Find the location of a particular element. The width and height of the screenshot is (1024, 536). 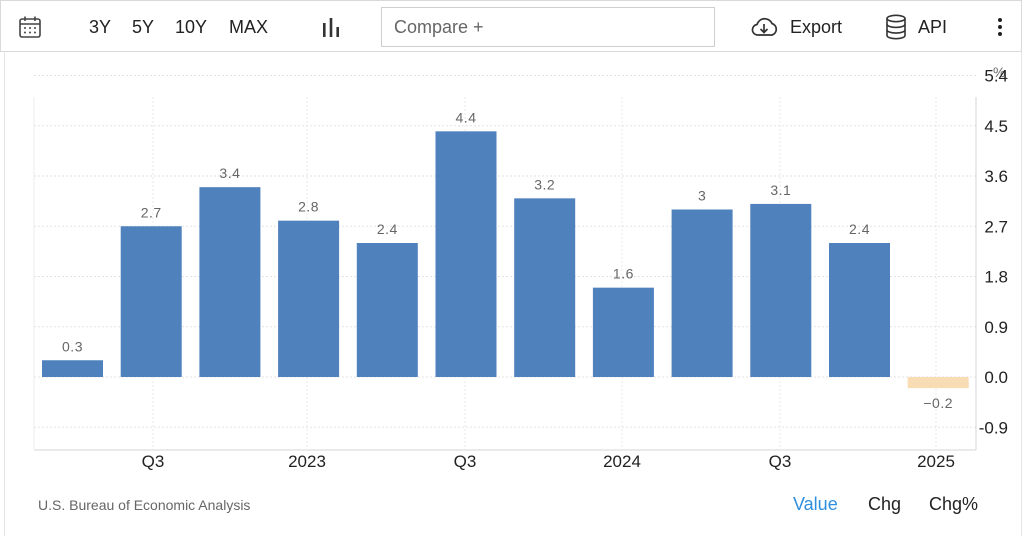

y-tick-label: 0.9 is located at coordinates (996, 327).